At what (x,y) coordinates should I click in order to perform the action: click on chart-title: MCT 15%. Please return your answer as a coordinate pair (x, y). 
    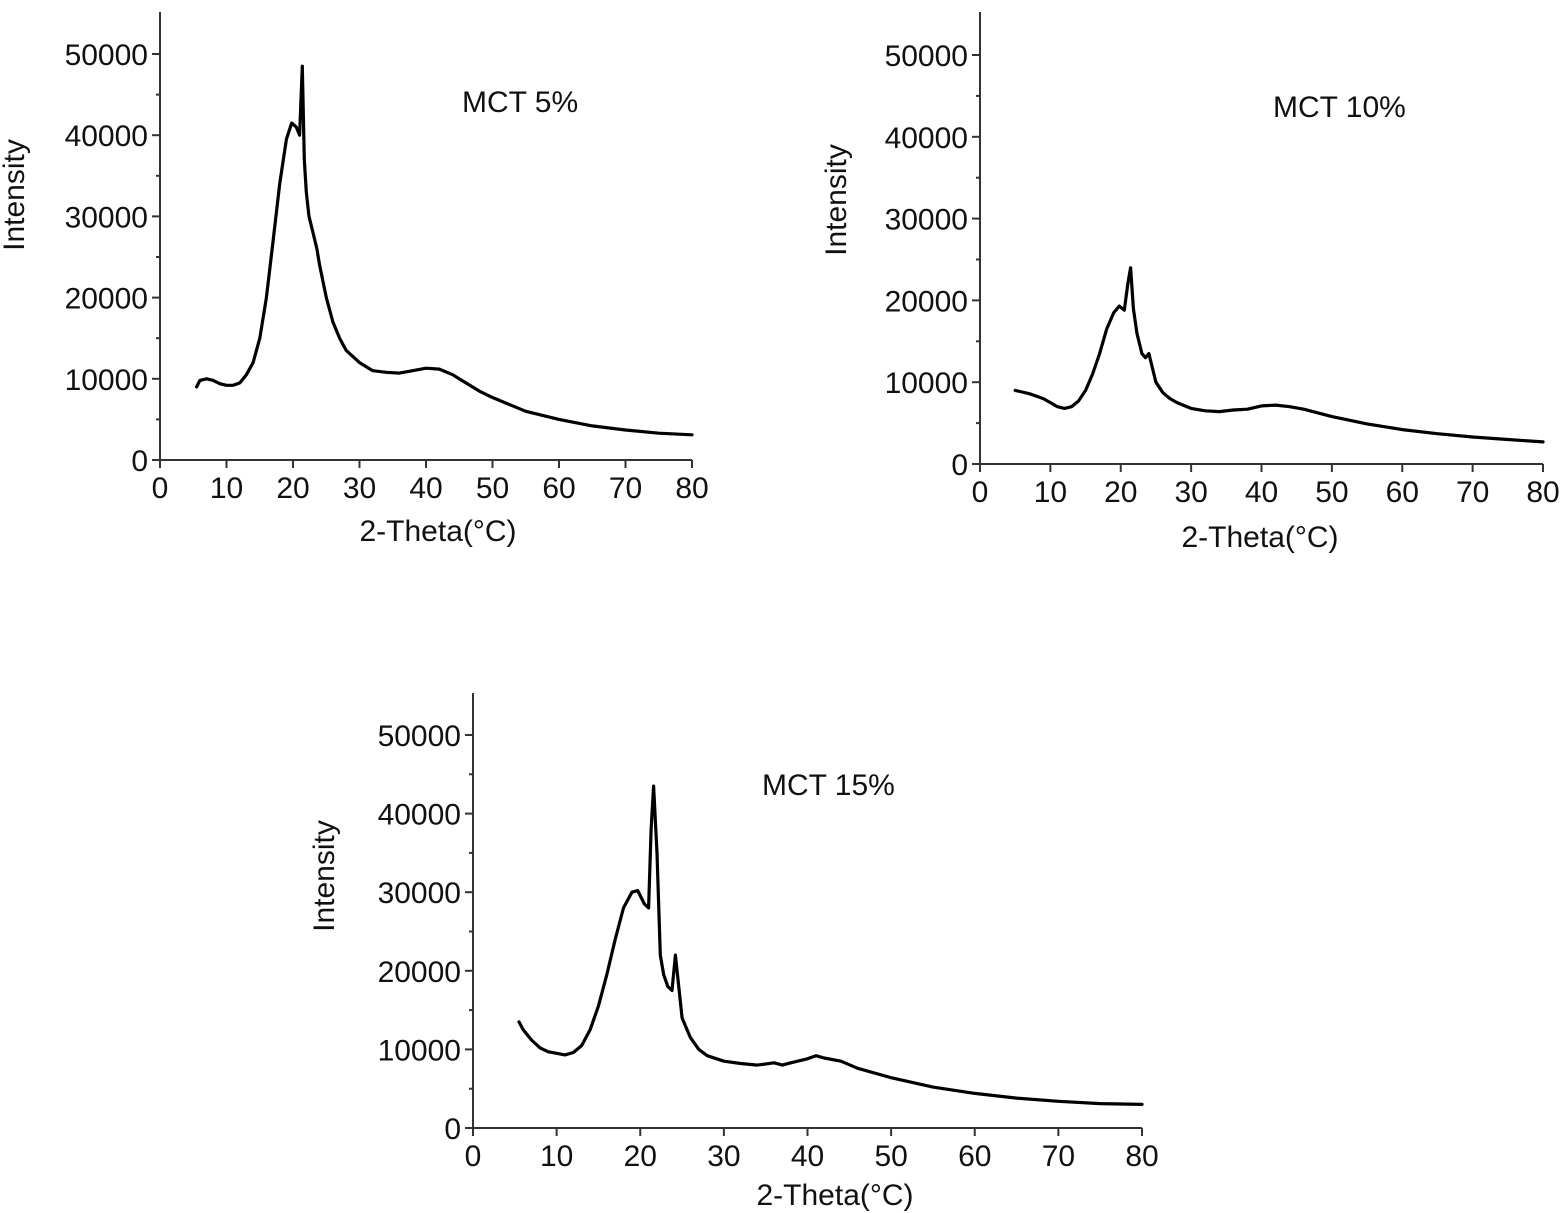
    Looking at the image, I should click on (828, 785).